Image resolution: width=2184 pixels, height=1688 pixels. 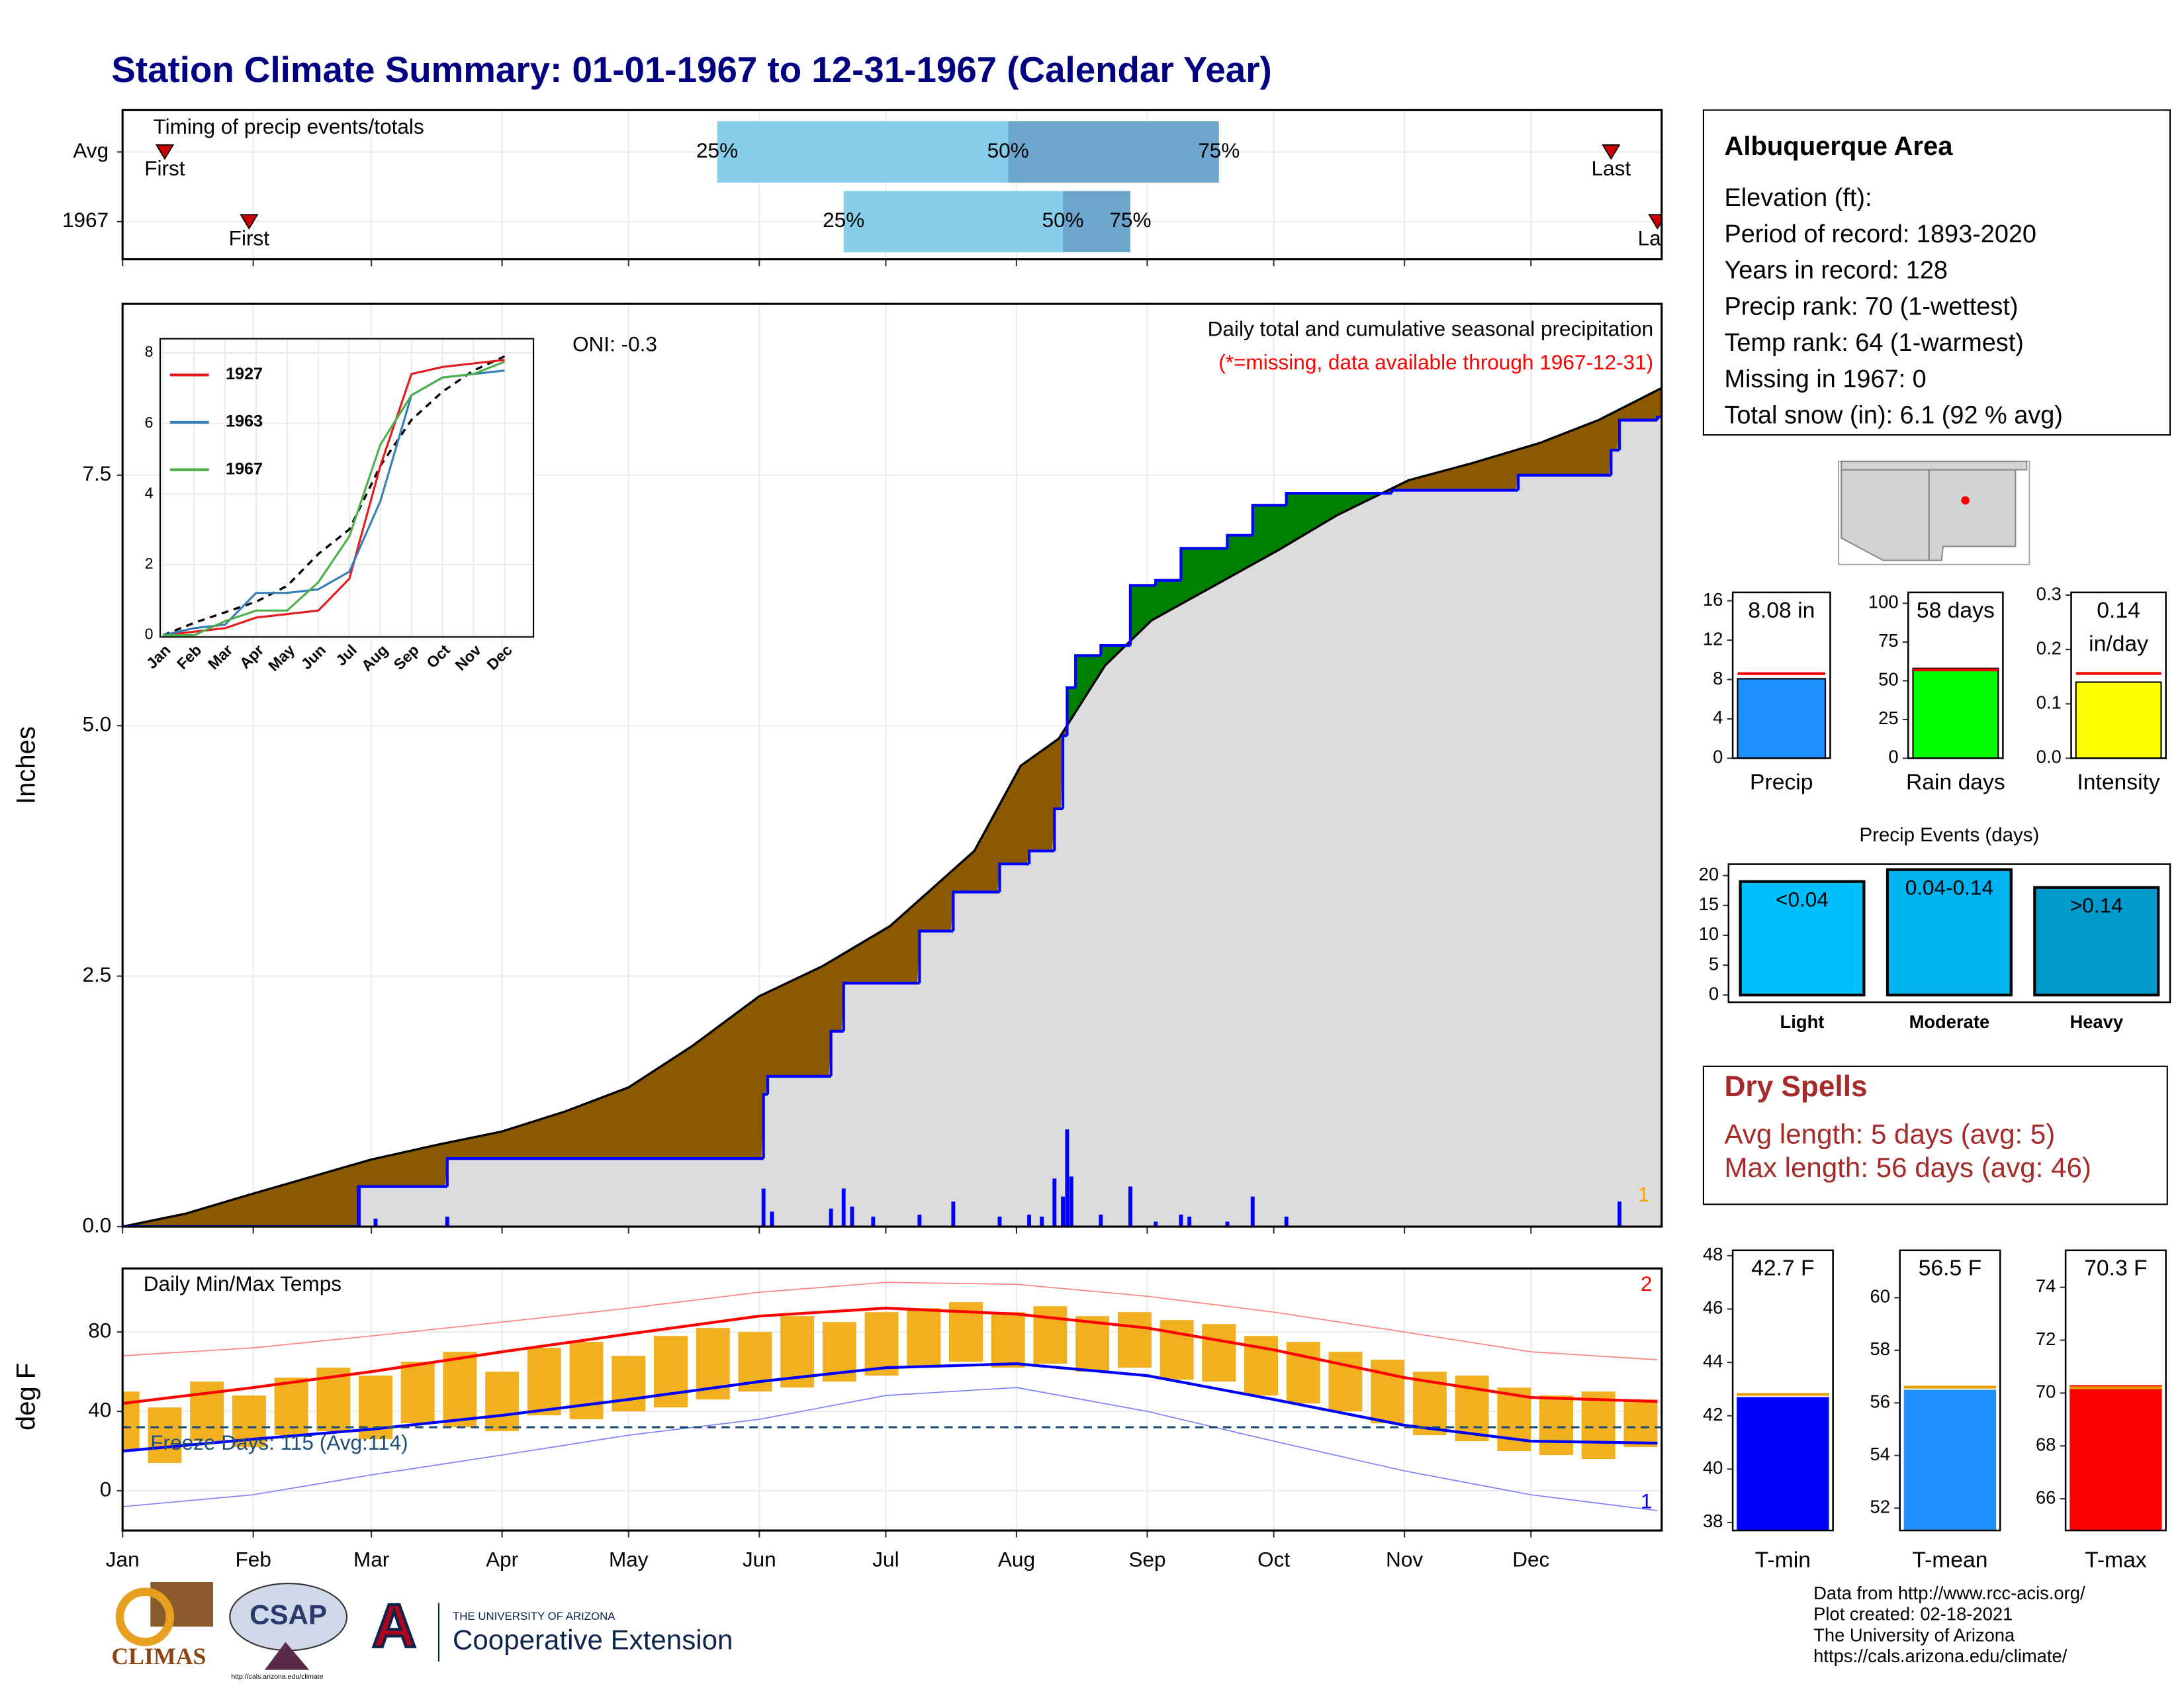 I want to click on value-label-box: 70.3 F, so click(x=2115, y=1269).